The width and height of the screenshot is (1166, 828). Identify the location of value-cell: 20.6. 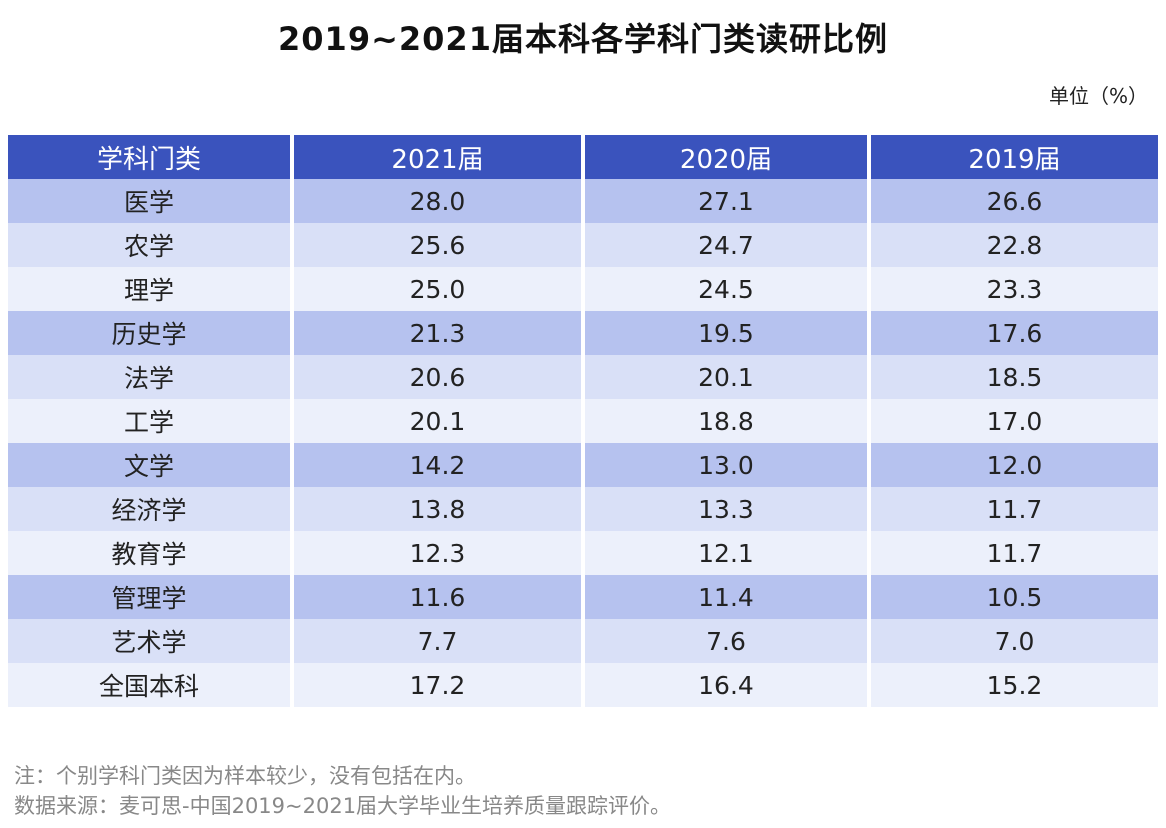
(439, 377).